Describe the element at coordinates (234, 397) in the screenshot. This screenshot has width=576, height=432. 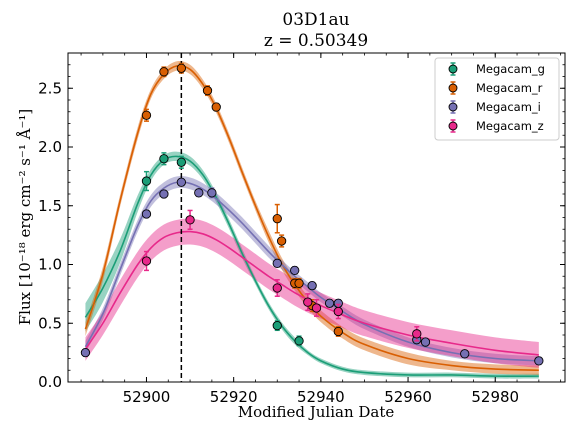
I see `x-tick-label: 52920` at that location.